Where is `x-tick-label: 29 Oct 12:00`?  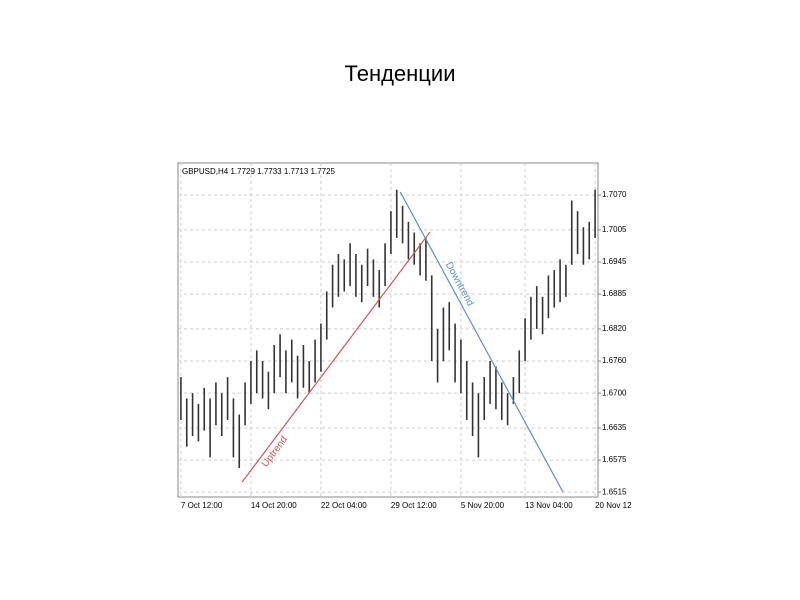 x-tick-label: 29 Oct 12:00 is located at coordinates (414, 505).